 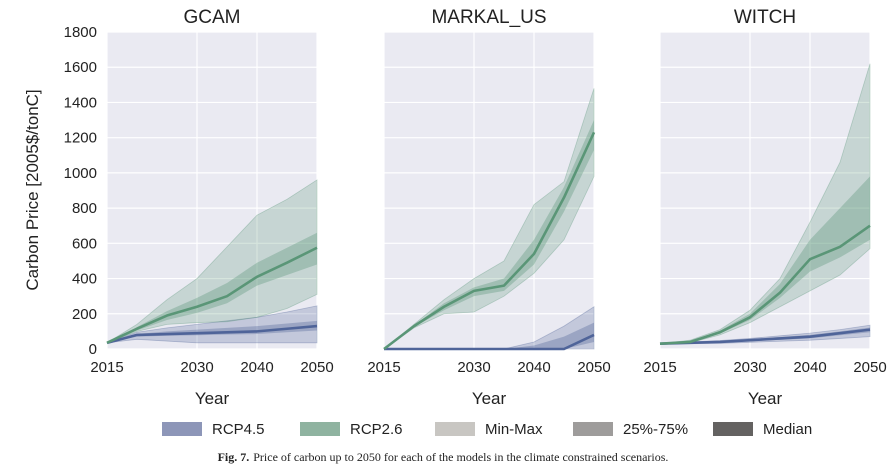 What do you see at coordinates (84, 208) in the screenshot?
I see `y-tick-label: 800` at bounding box center [84, 208].